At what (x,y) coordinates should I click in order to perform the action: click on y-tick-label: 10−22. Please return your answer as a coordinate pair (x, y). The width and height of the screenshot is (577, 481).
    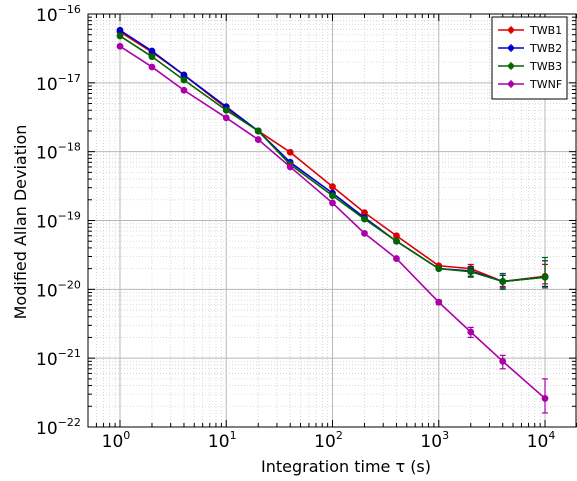
    Looking at the image, I should click on (58, 427).